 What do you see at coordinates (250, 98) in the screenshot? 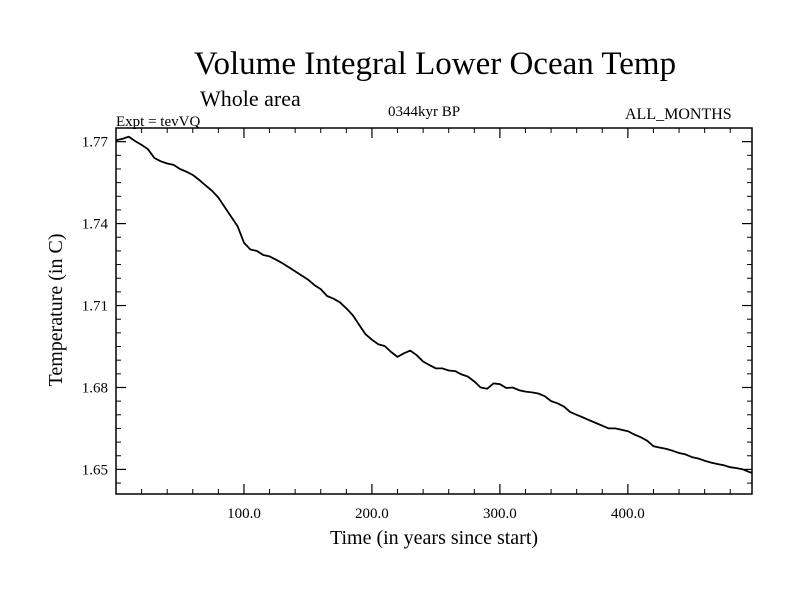
I see `chart-subtitle: Whole area` at bounding box center [250, 98].